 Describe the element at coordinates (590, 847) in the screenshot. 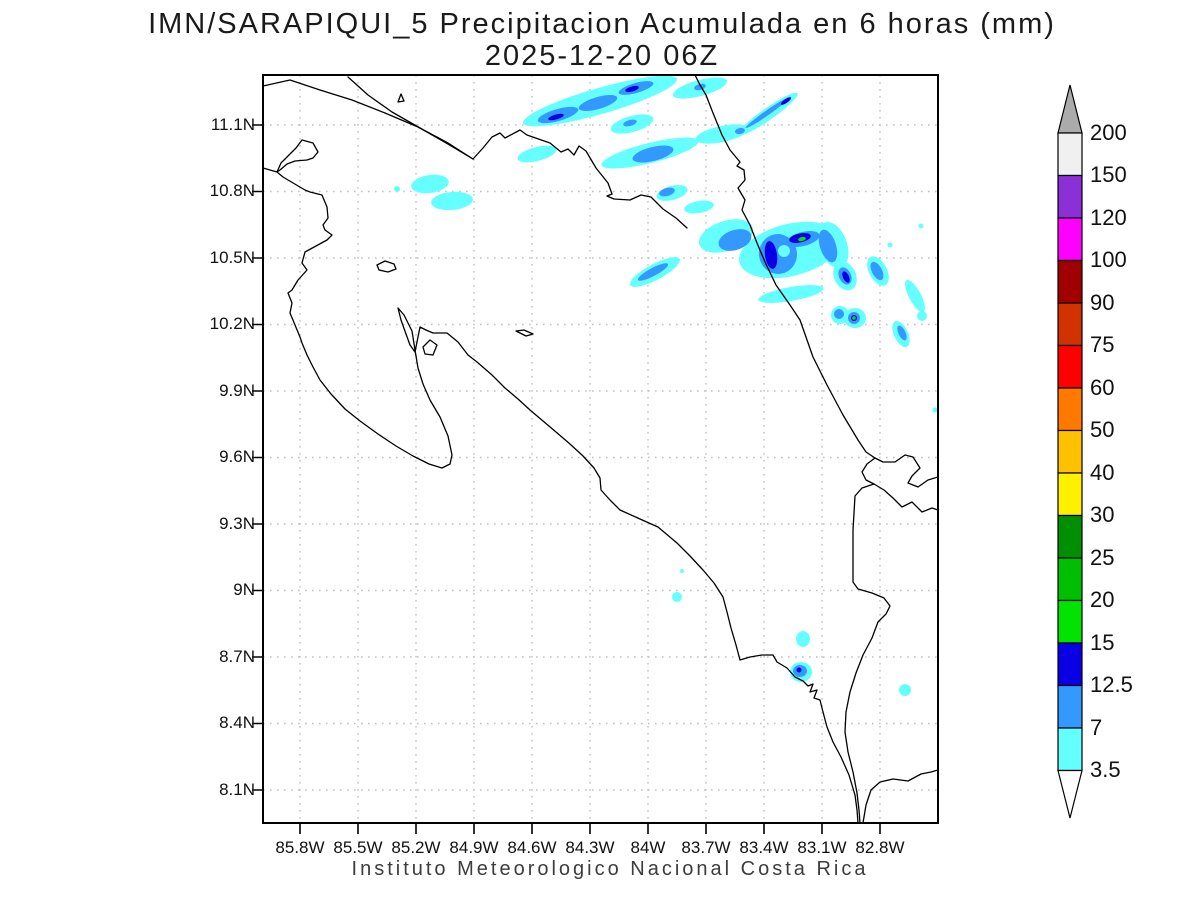

I see `lon-label-84-3w: 84.3W` at that location.